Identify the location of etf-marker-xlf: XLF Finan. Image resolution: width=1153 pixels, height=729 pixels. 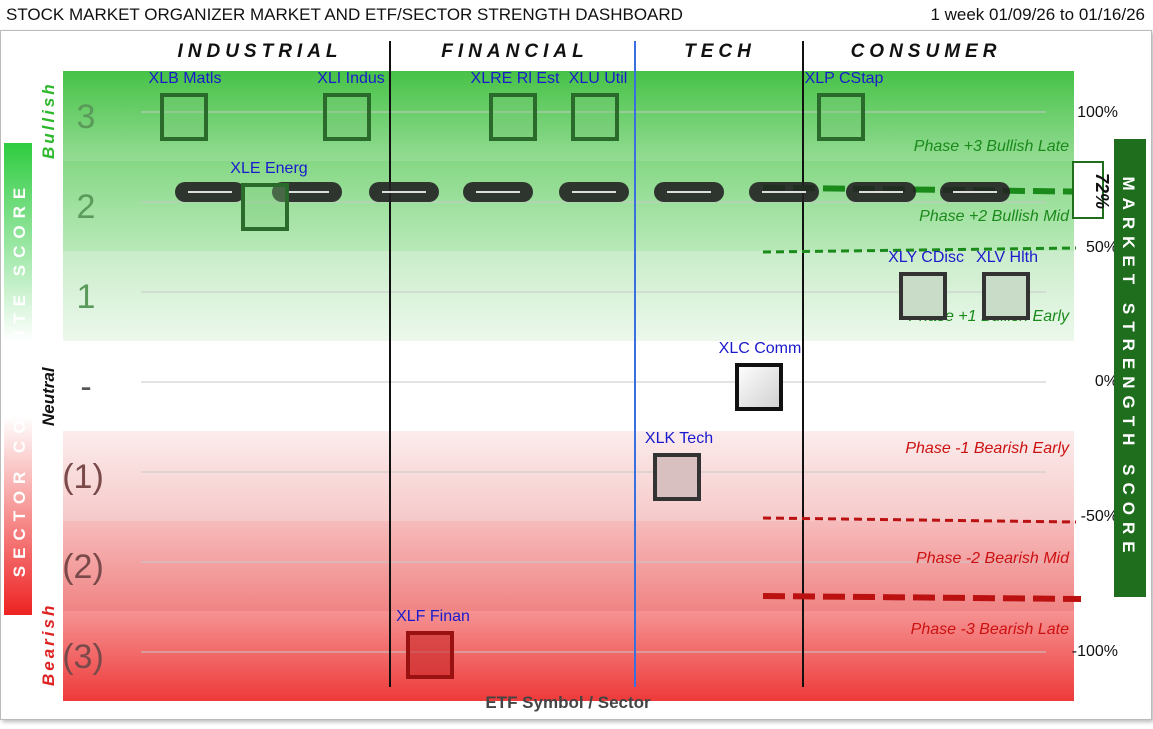
(433, 643).